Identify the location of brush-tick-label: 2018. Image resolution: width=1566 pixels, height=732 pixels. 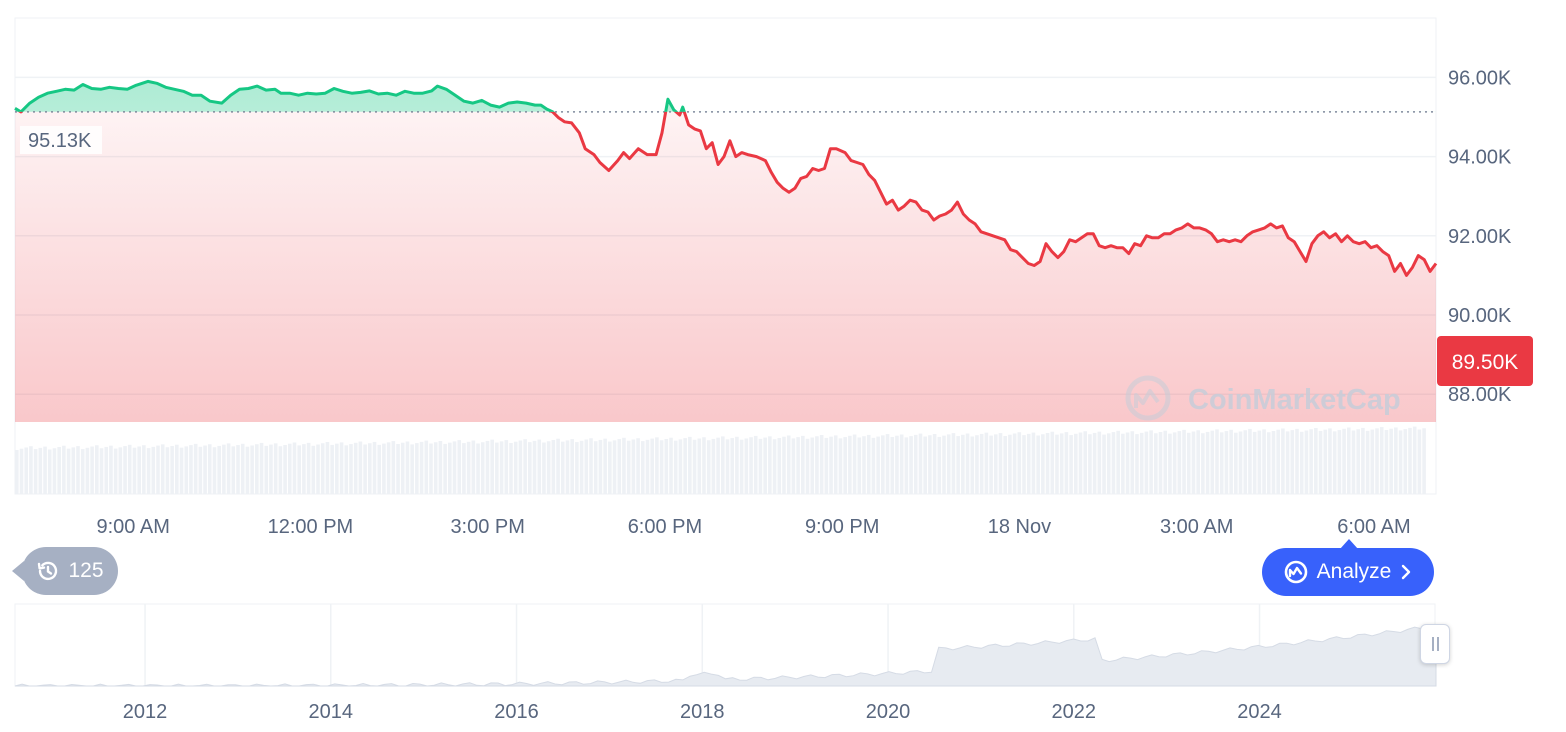
(702, 712).